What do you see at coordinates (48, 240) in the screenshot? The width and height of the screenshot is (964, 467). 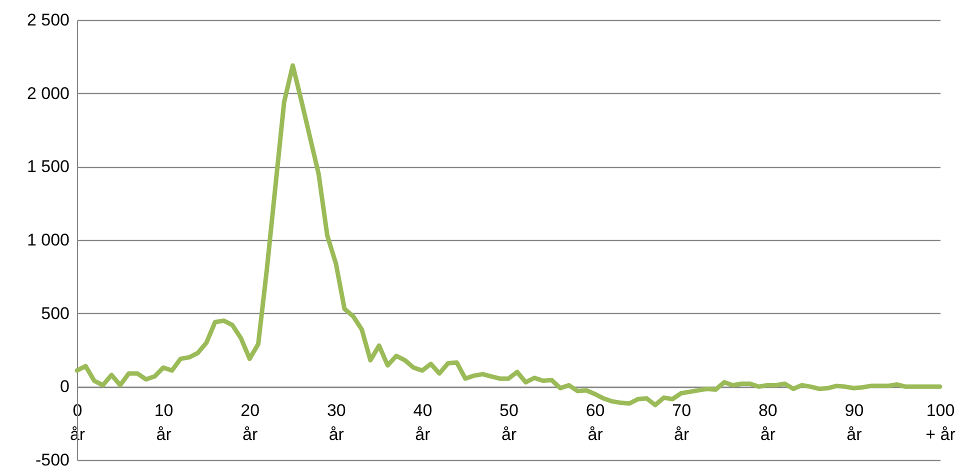 I see `y-tick-label: 1 000` at bounding box center [48, 240].